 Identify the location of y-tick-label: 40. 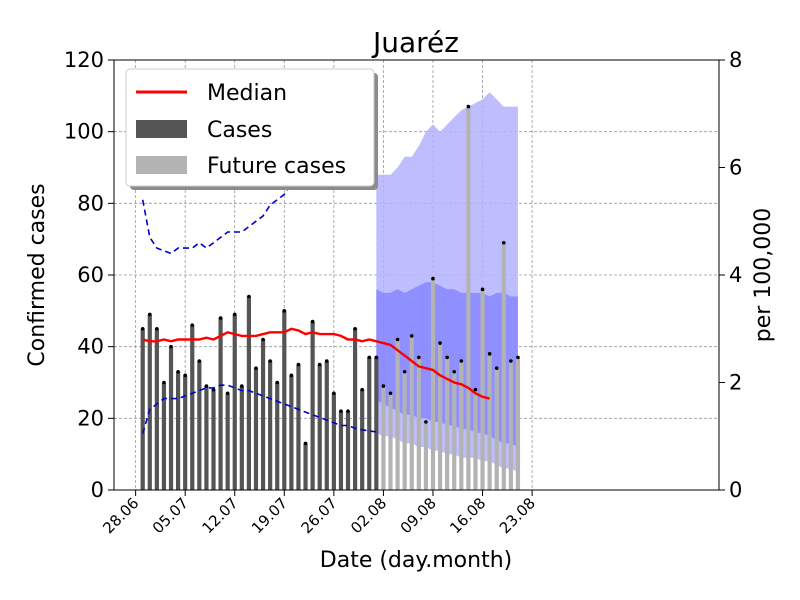
(90, 347).